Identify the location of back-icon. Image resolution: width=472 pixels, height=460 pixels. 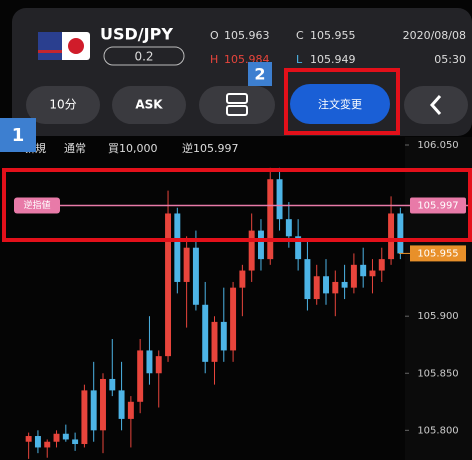
(435, 105).